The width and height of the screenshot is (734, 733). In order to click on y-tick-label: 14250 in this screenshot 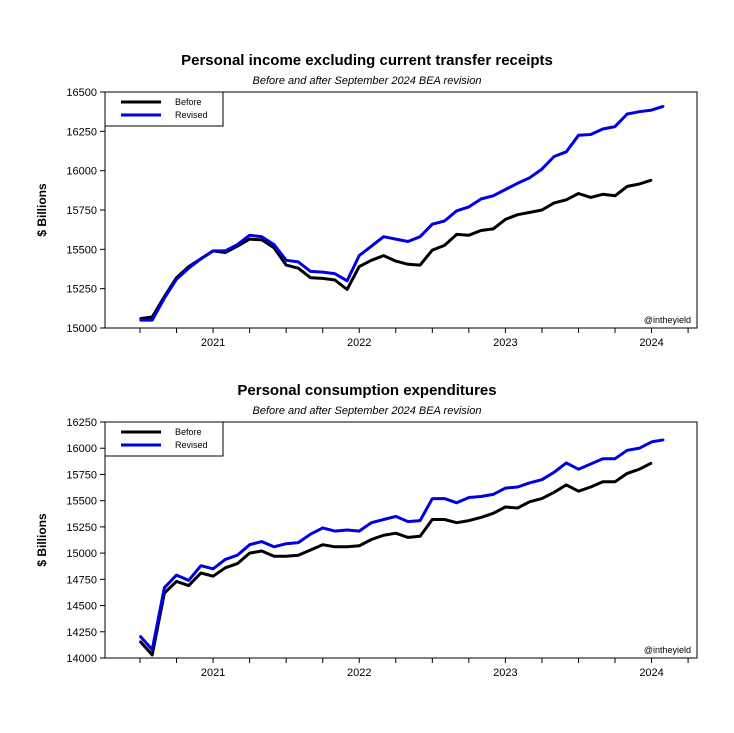, I will do `click(81, 633)`.